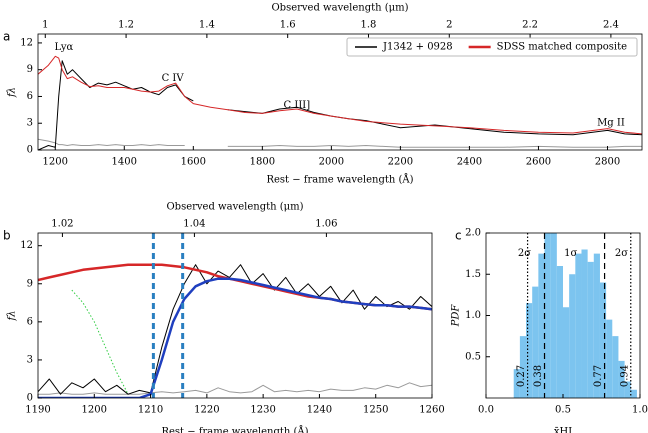 This screenshot has width=648, height=433. I want to click on reference-label: 0.94, so click(624, 376).